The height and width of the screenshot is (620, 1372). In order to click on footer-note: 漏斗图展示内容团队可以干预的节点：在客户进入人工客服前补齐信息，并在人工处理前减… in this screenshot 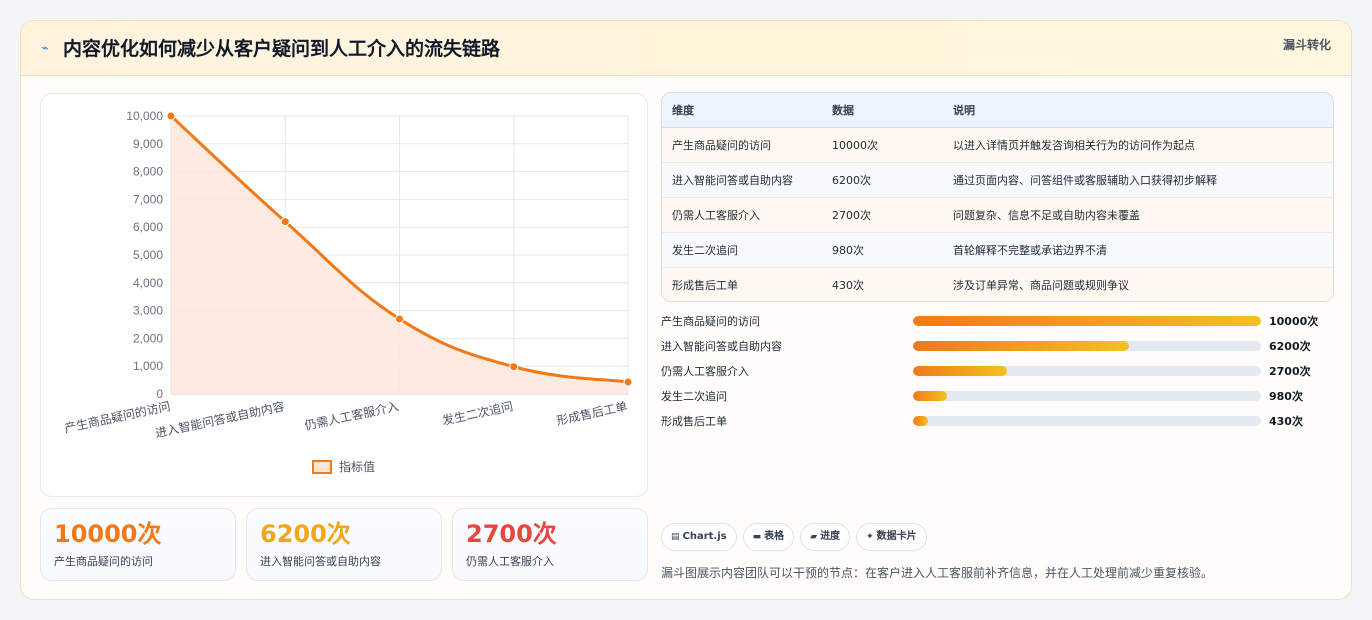, I will do `click(937, 573)`.